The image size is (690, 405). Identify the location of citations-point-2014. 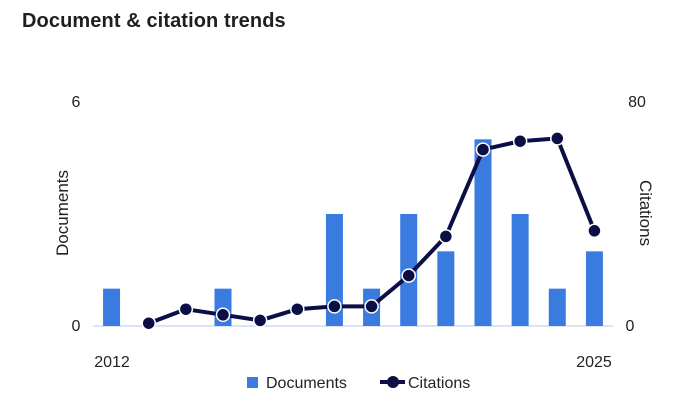
(186, 309).